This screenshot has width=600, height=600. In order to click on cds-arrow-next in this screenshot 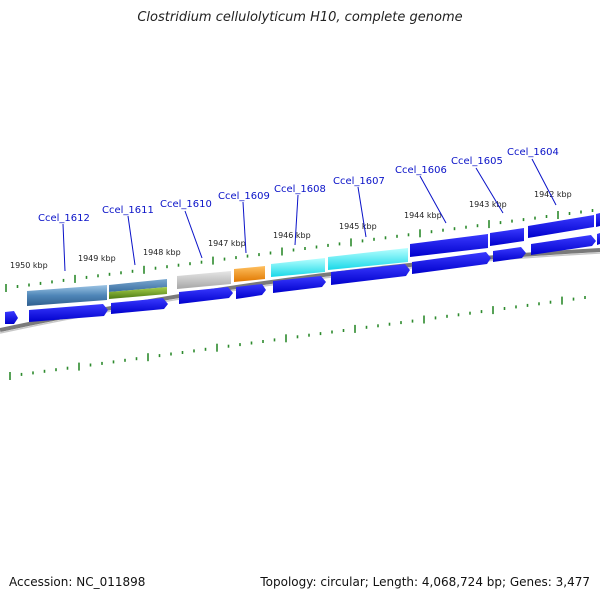, I will do `click(598, 239)`.